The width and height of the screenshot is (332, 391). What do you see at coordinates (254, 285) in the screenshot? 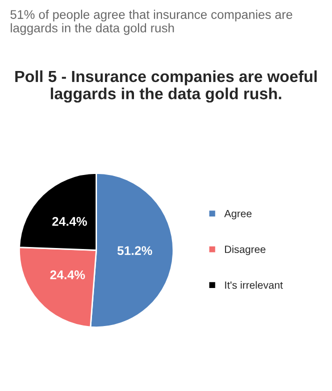
I see `legend-label: It's irrelevant` at bounding box center [254, 285].